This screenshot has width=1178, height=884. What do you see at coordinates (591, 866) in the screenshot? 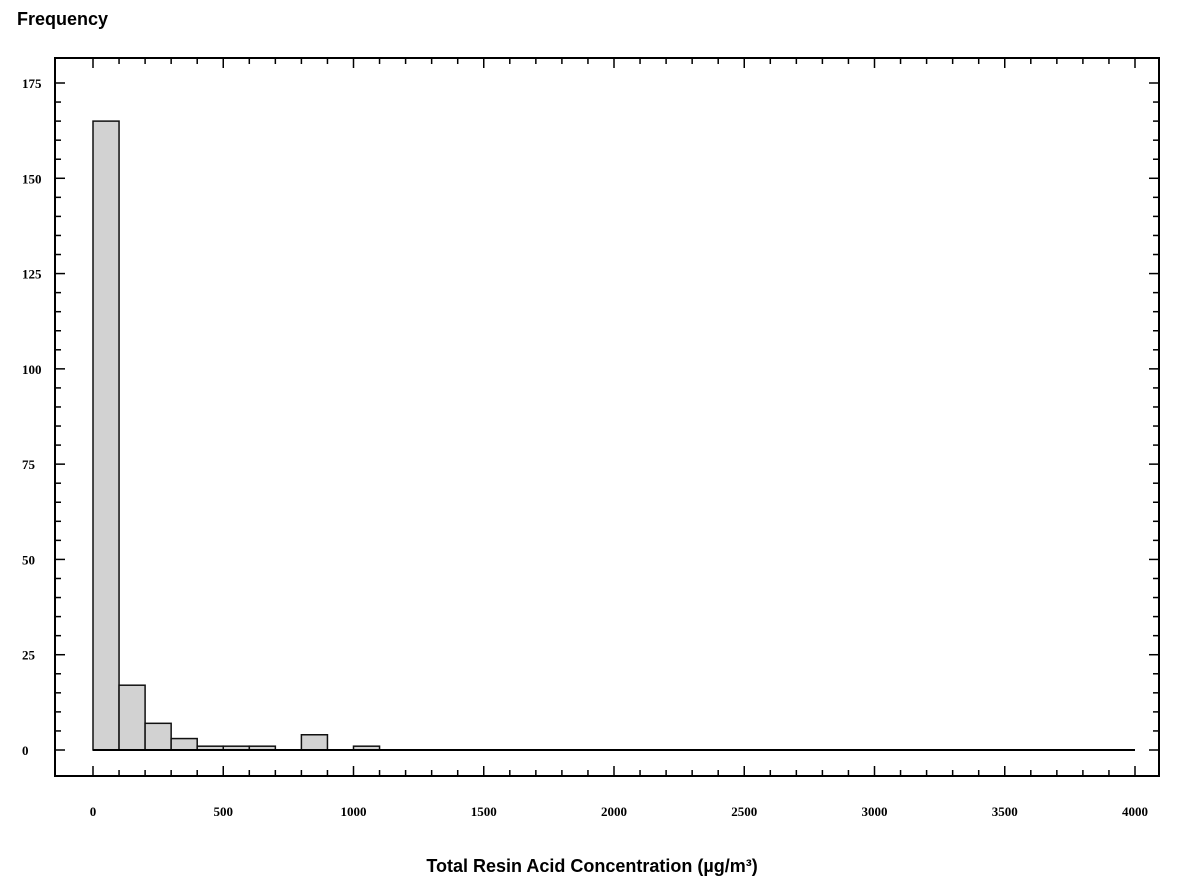
I see `x-axis-label: Total Resin Acid Concentration (µg/m³)` at bounding box center [591, 866].